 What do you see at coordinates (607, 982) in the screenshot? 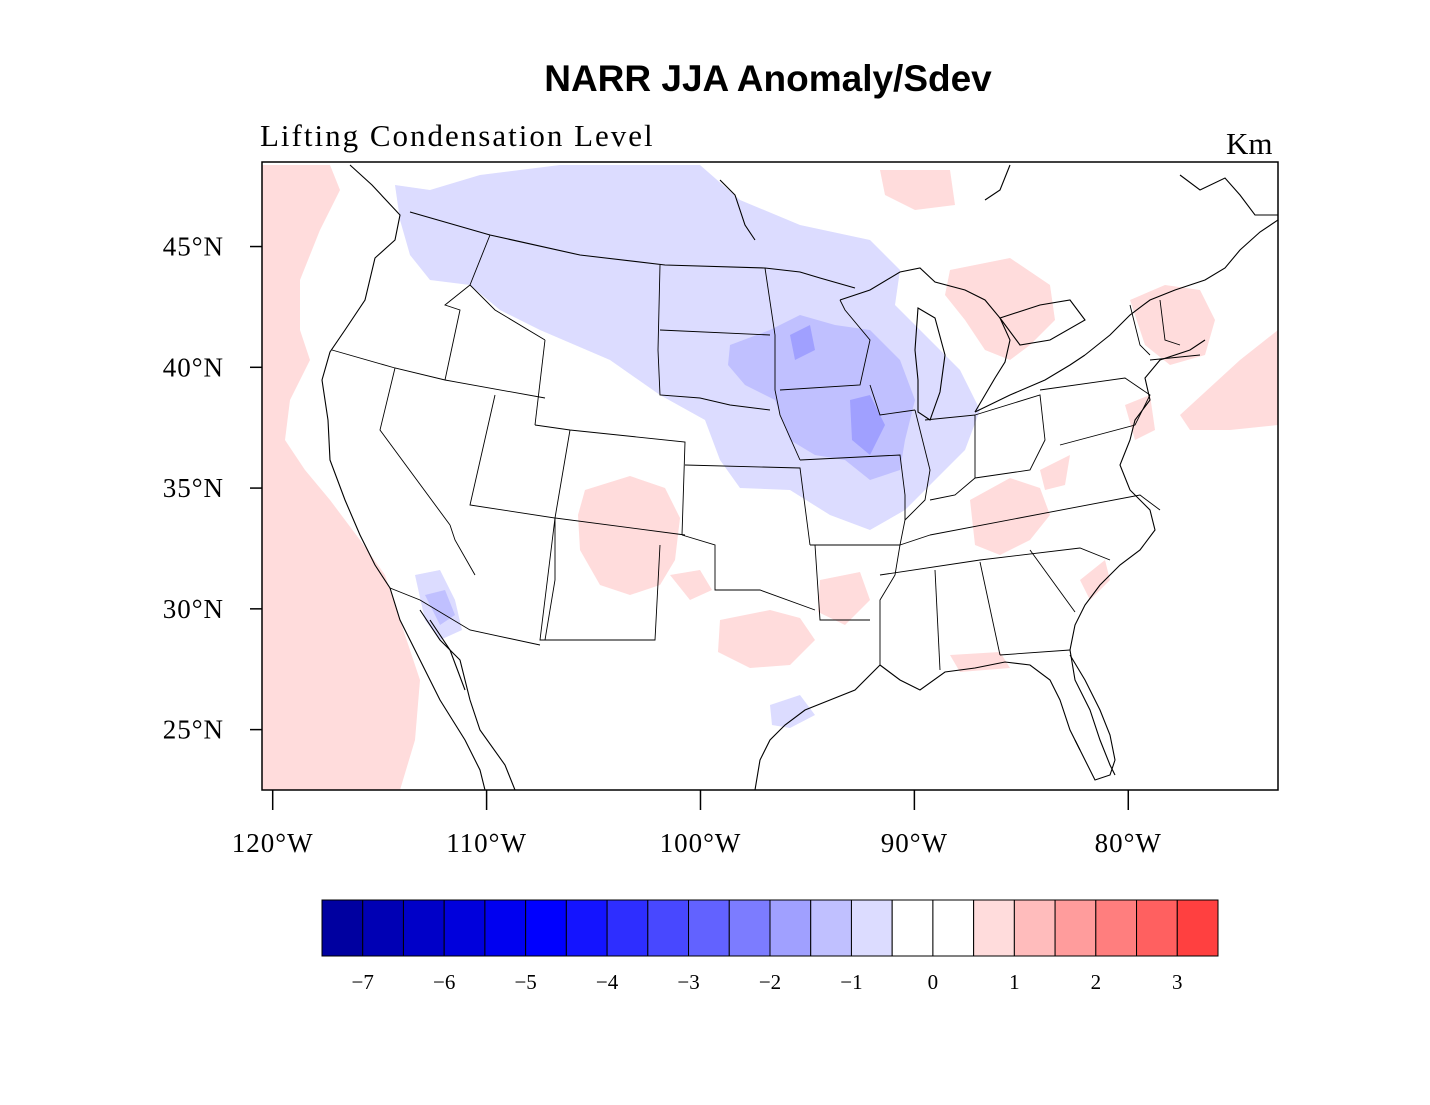
I see `colorbar-tick-label: −4` at bounding box center [607, 982].